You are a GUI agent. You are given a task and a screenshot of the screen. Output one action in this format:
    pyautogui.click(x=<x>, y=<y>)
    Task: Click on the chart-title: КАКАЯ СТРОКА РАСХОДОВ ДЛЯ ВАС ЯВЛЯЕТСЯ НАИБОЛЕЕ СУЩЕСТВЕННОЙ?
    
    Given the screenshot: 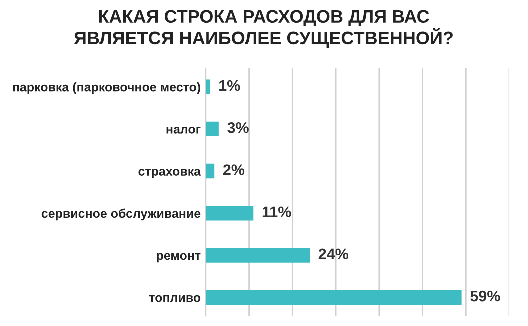 What is the action you would take?
    pyautogui.click(x=263, y=29)
    